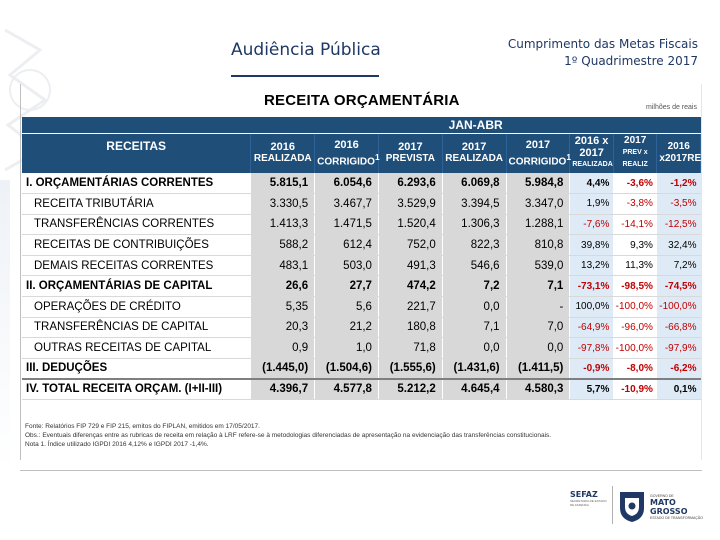 The height and width of the screenshot is (540, 720). I want to click on col-header-pct-2016x2017-real: 2016 x2017REAL, so click(685, 153).